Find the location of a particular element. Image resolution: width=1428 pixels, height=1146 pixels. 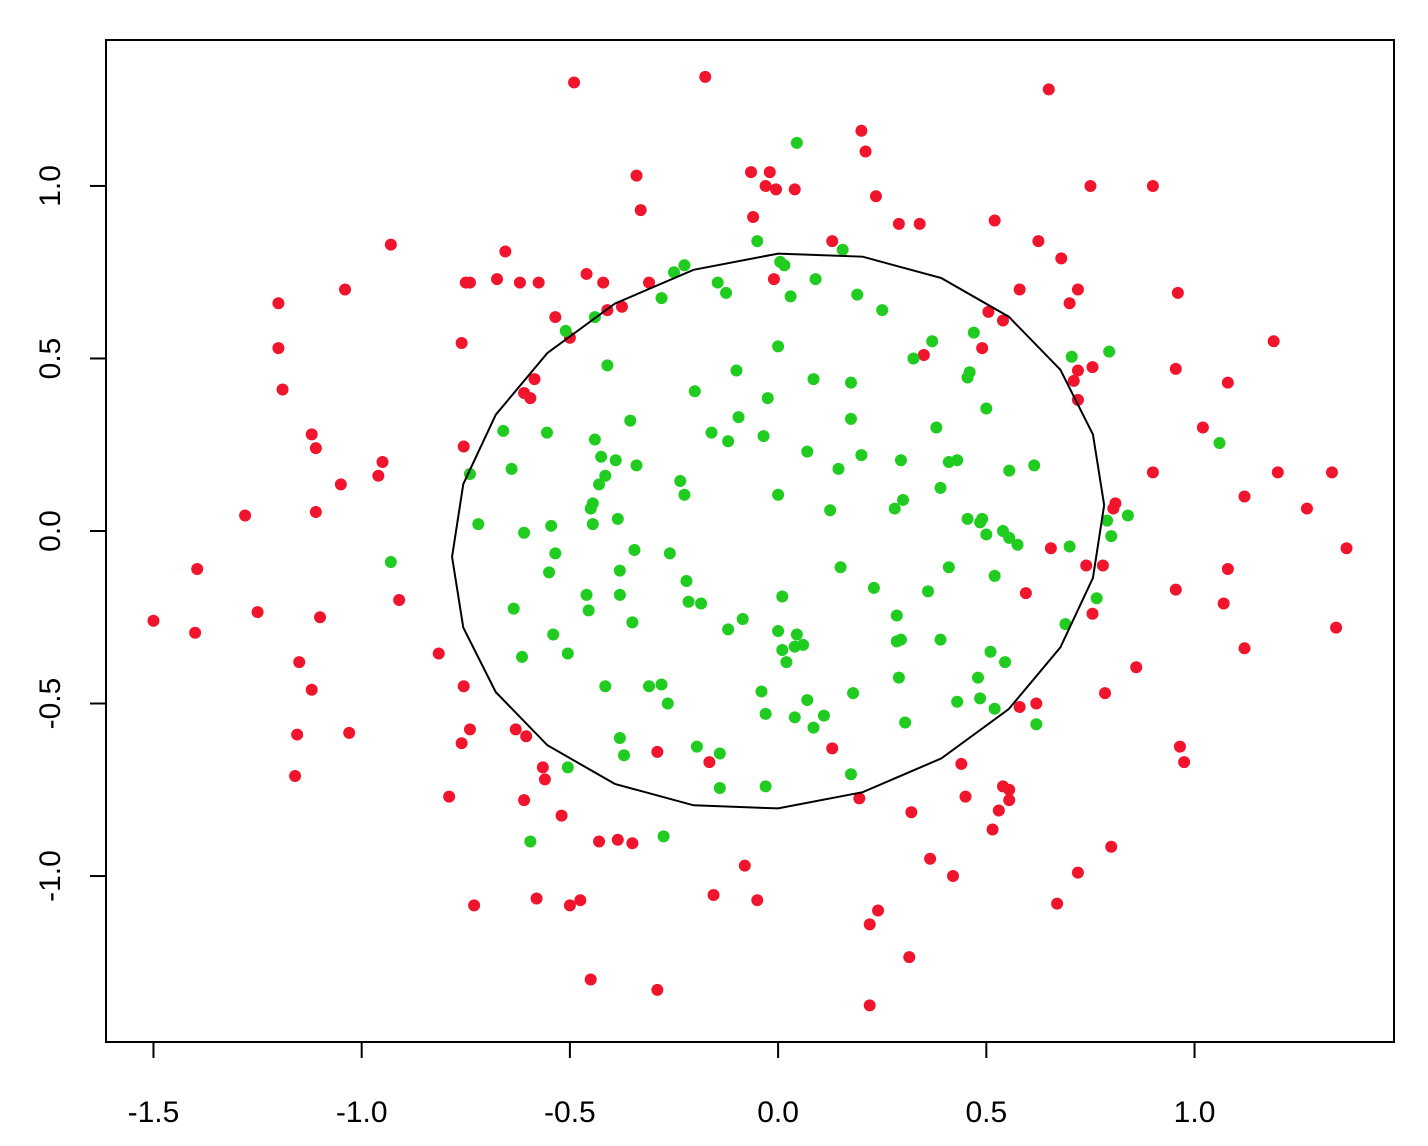

x-tick-label: -1.5 is located at coordinates (154, 1112).